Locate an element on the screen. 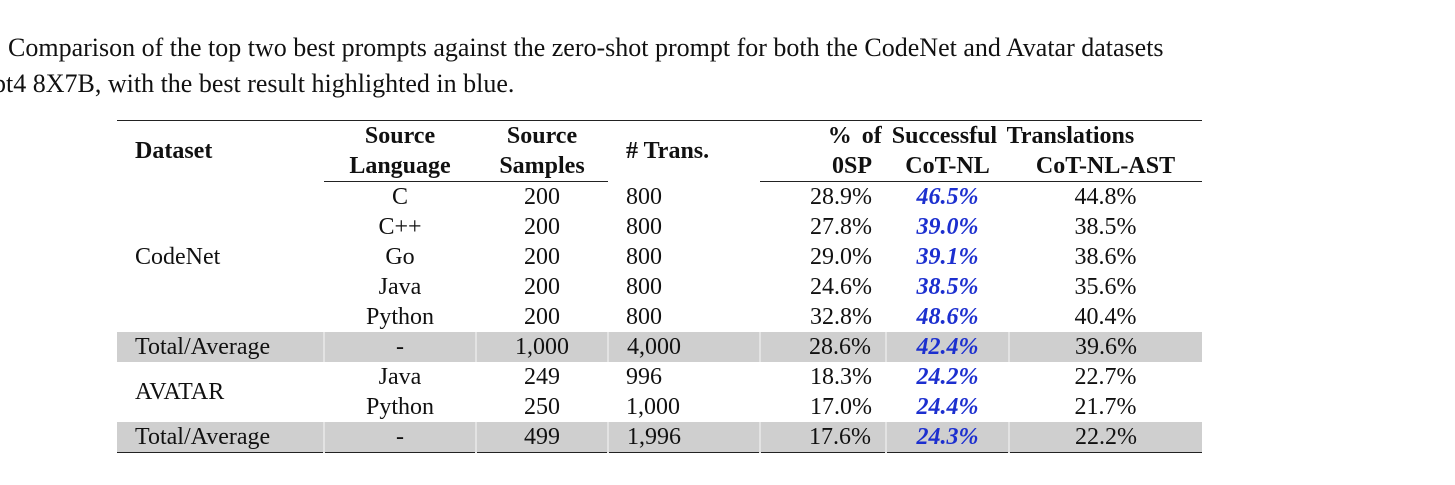 This screenshot has height=485, width=1455. header-success-group: % of Successful Translations is located at coordinates (981, 135).